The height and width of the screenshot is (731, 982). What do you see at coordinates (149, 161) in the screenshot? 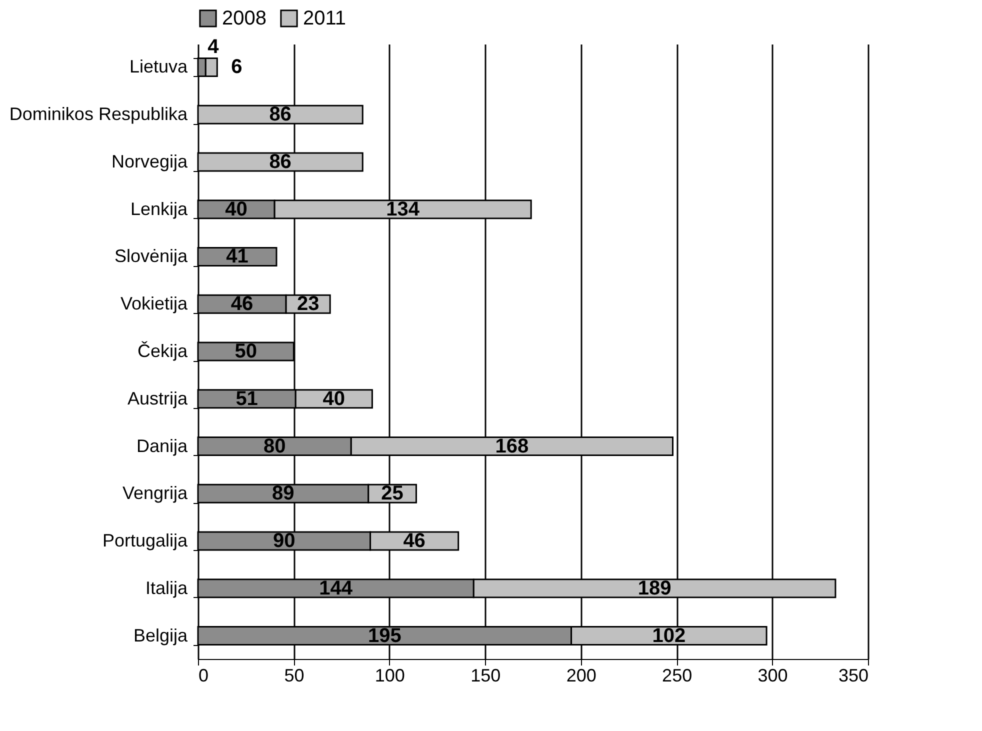
I see `y-tick-label: Norvegija` at bounding box center [149, 161].